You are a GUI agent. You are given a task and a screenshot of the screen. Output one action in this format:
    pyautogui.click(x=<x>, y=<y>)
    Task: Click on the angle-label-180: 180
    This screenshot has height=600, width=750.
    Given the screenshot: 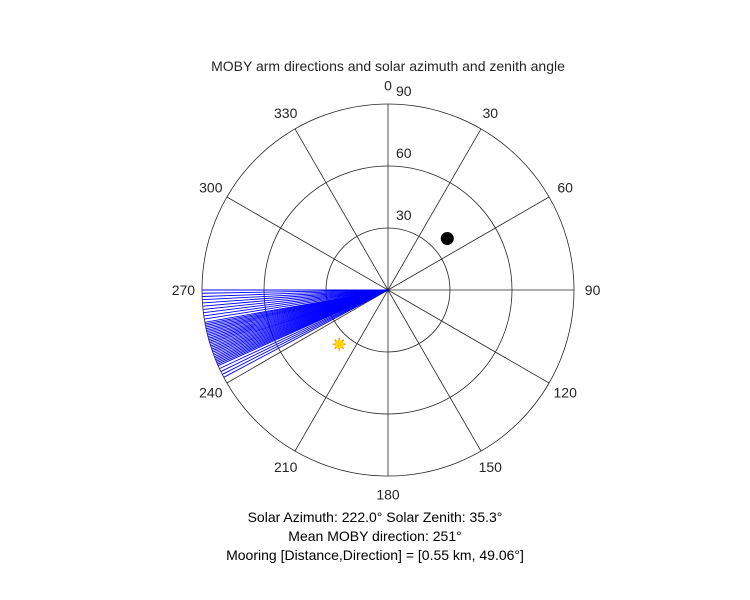 What is the action you would take?
    pyautogui.click(x=388, y=495)
    